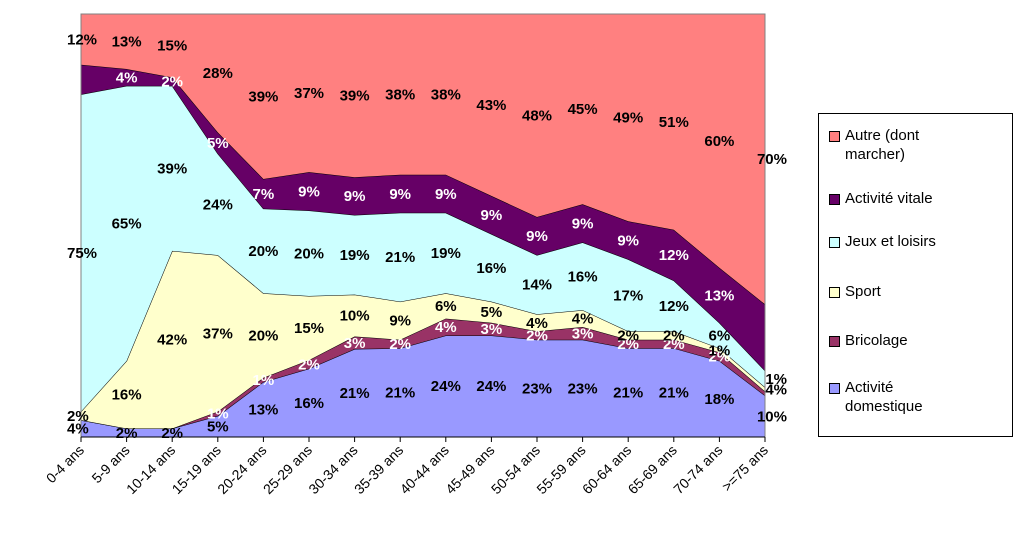 The width and height of the screenshot is (1013, 542). What do you see at coordinates (515, 469) in the screenshot?
I see `x-tick-label: 50-54 ans` at bounding box center [515, 469].